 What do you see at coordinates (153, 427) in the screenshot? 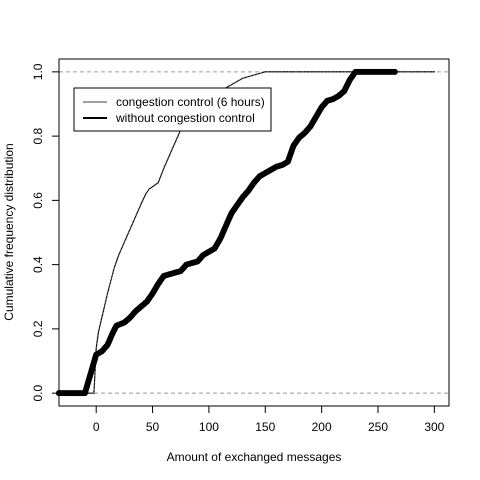
I see `x-tick-label: 50` at bounding box center [153, 427].